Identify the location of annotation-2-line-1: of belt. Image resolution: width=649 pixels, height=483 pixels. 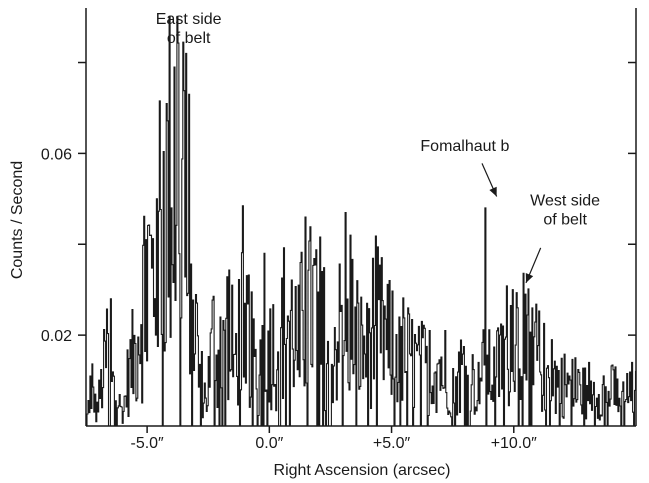
(565, 220).